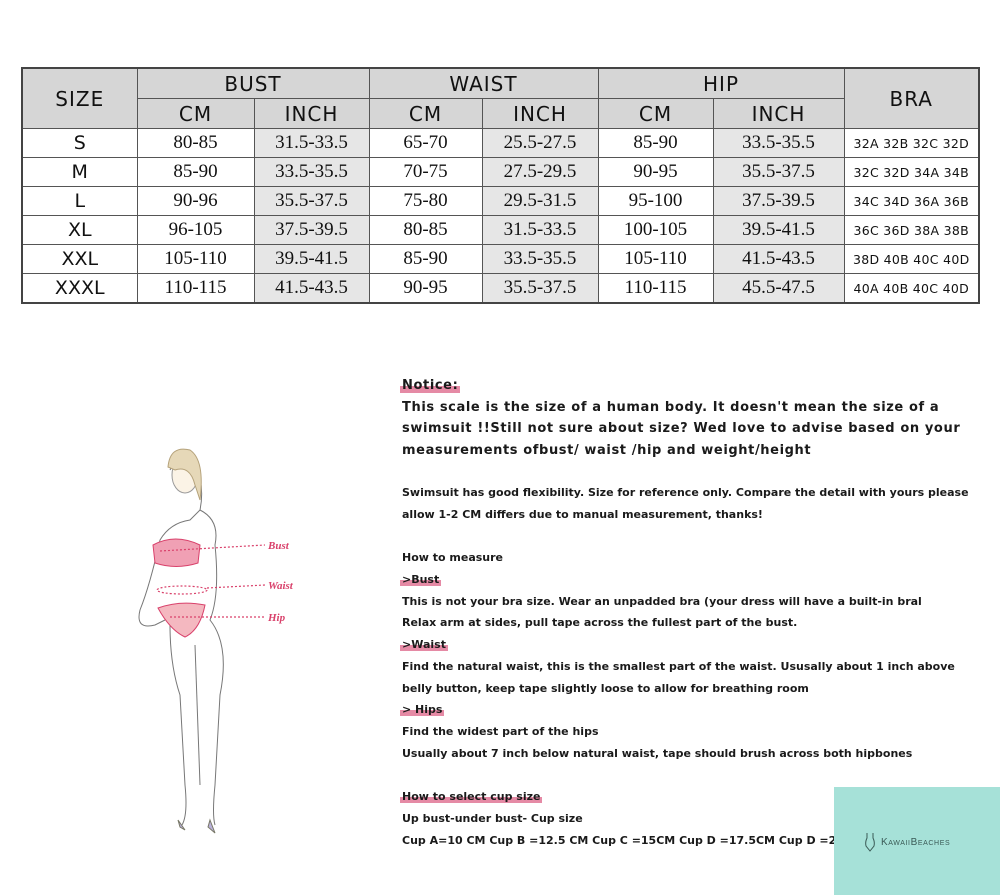 Image resolution: width=1000 pixels, height=895 pixels. Describe the element at coordinates (453, 557) in the screenshot. I see `how-to-measure: How to measure` at that location.